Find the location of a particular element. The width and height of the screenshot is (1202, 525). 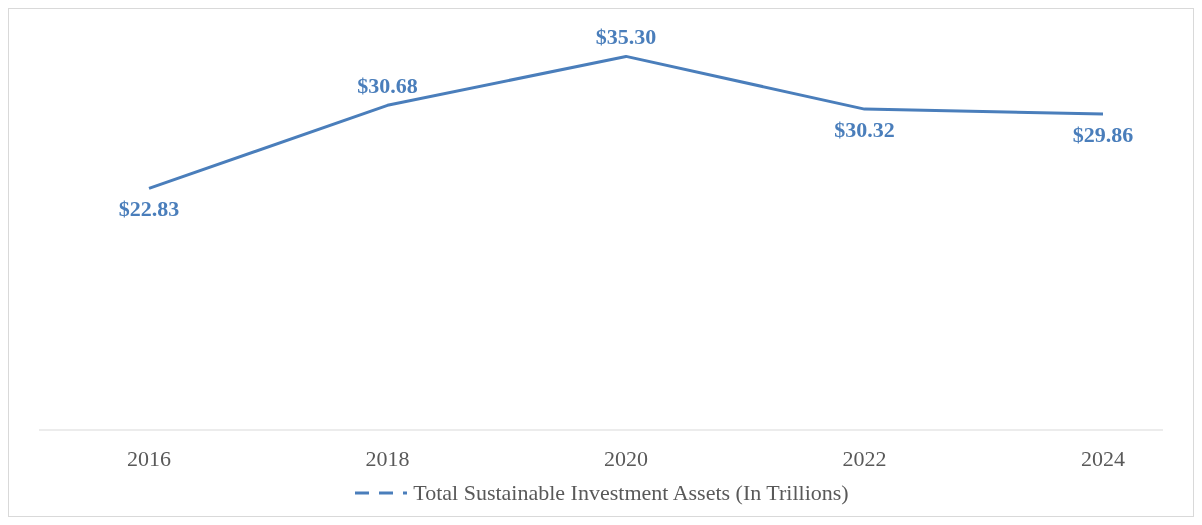

data-label: $35.30 is located at coordinates (626, 37).